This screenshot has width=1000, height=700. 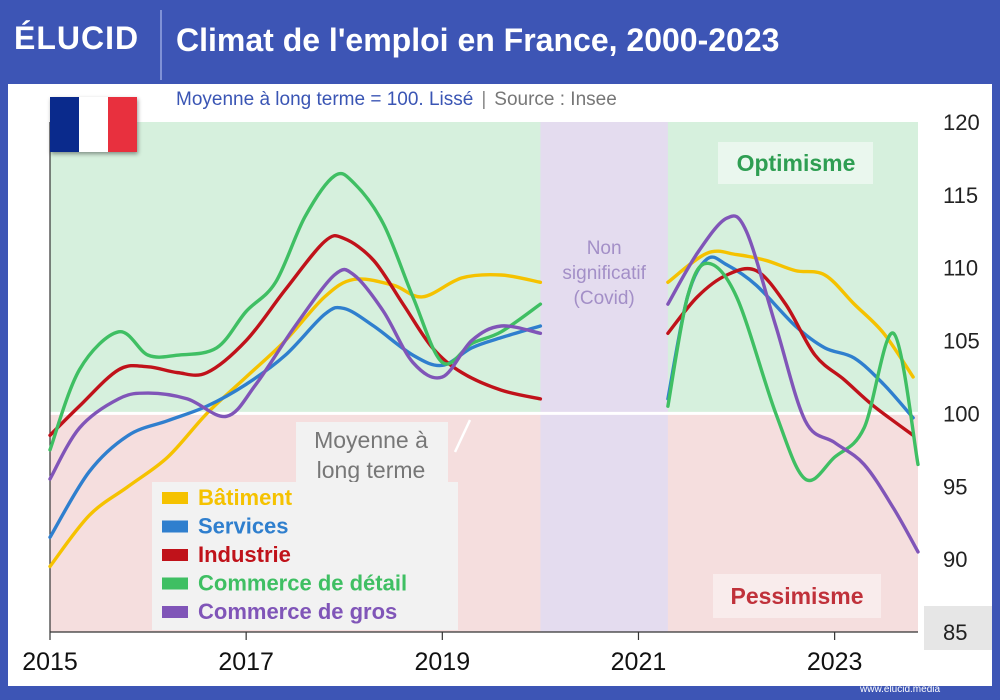 I want to click on pessimism-label: Pessimisme, so click(x=797, y=596).